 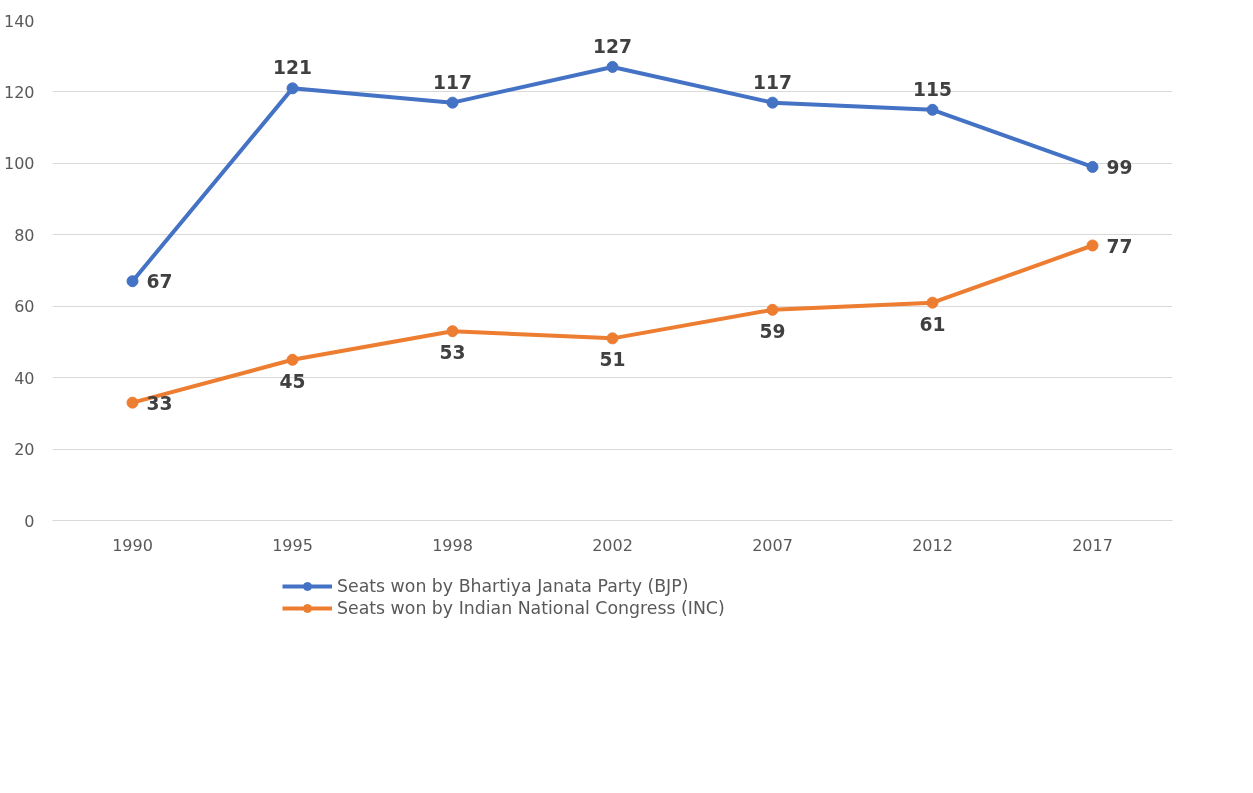 What do you see at coordinates (159, 403) in the screenshot?
I see `data-label: 33` at bounding box center [159, 403].